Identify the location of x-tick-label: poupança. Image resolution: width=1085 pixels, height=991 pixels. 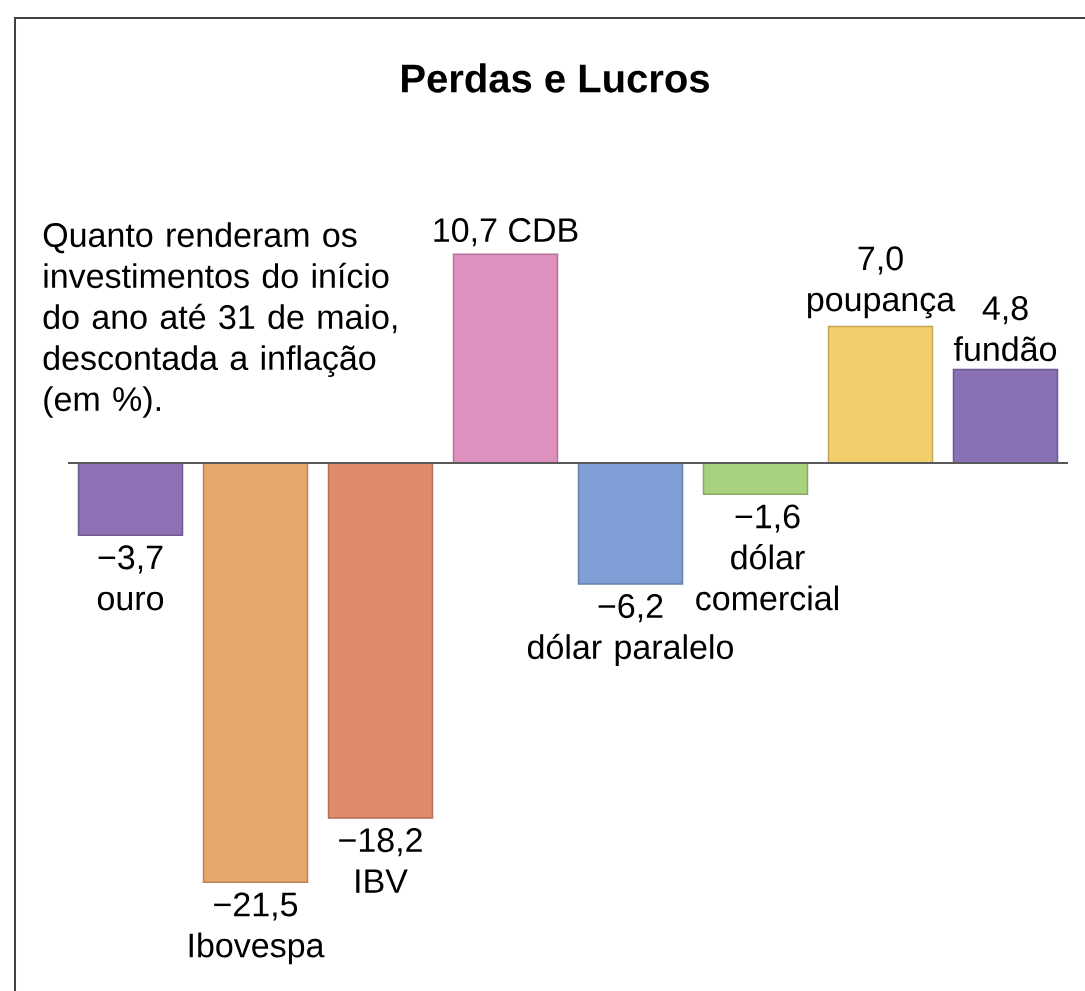
(882, 305).